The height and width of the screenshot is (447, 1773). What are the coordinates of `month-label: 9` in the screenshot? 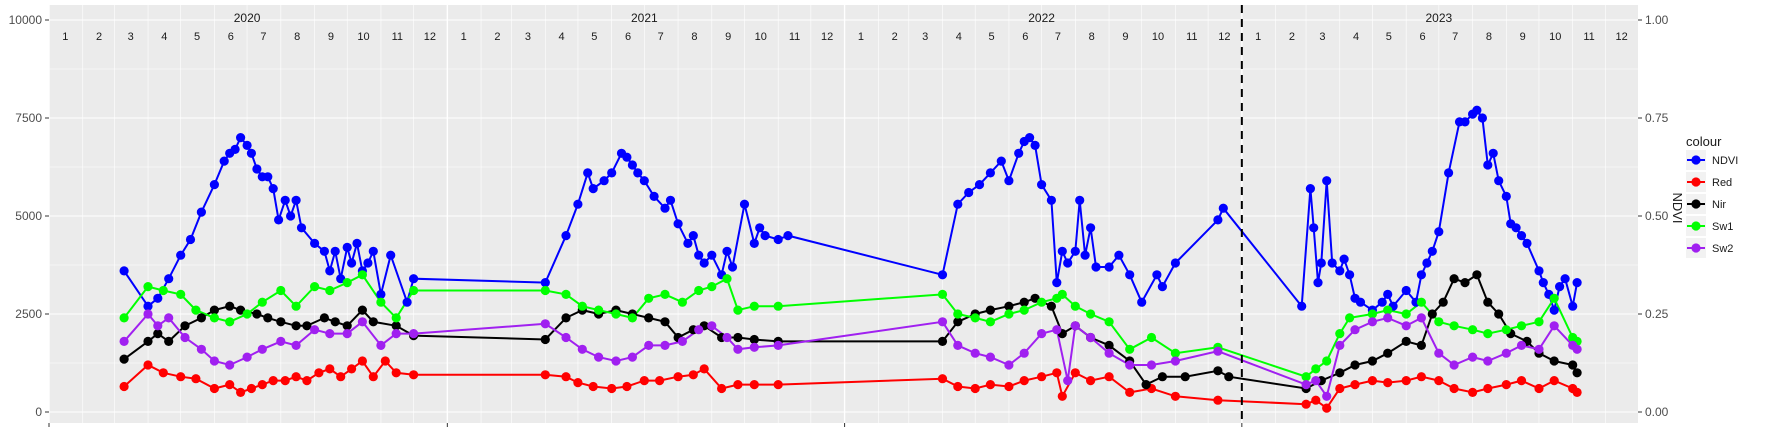 It's located at (728, 37).